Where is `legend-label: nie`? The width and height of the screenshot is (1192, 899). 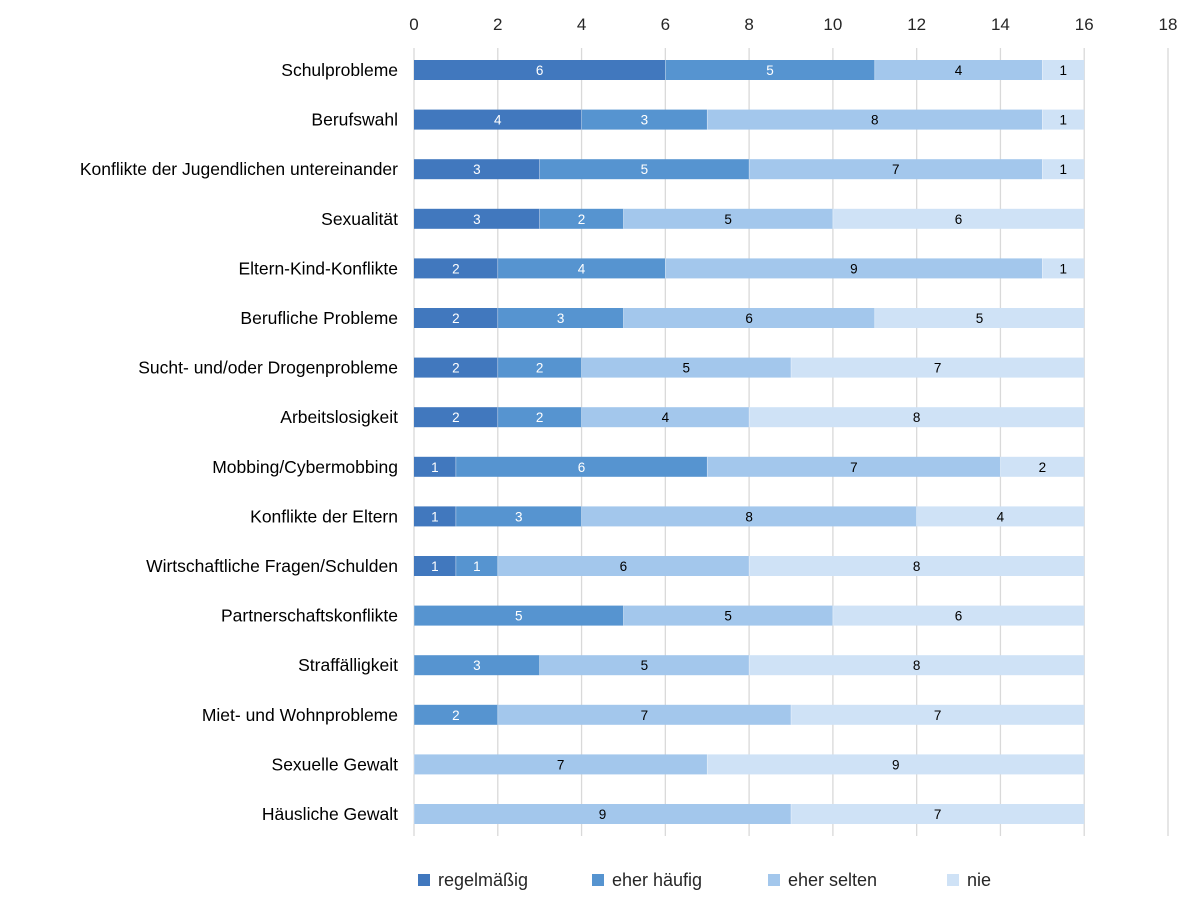 legend-label: nie is located at coordinates (979, 880).